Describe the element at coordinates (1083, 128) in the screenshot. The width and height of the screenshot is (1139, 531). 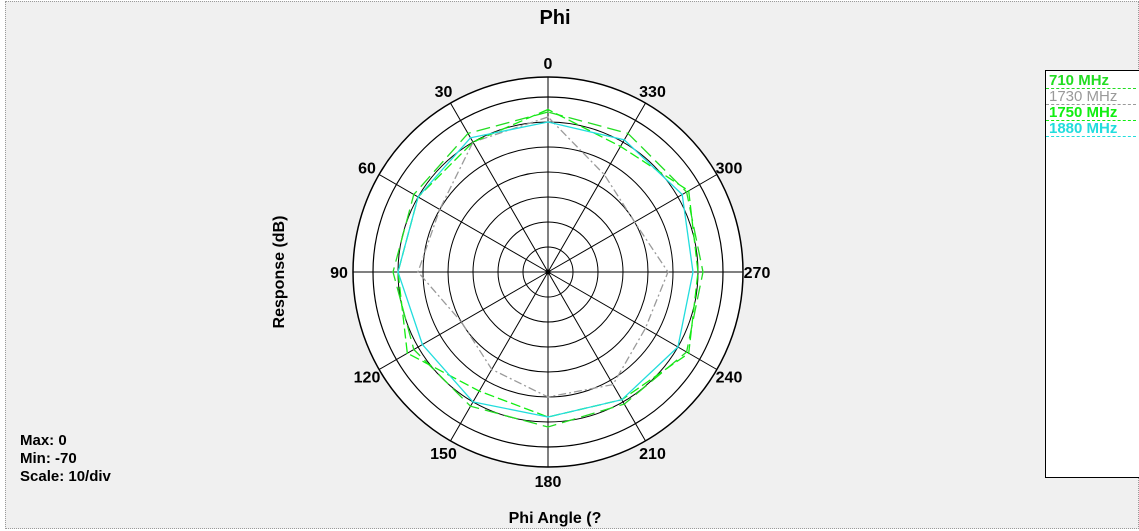
I see `legend-item: 1880 MHz` at that location.